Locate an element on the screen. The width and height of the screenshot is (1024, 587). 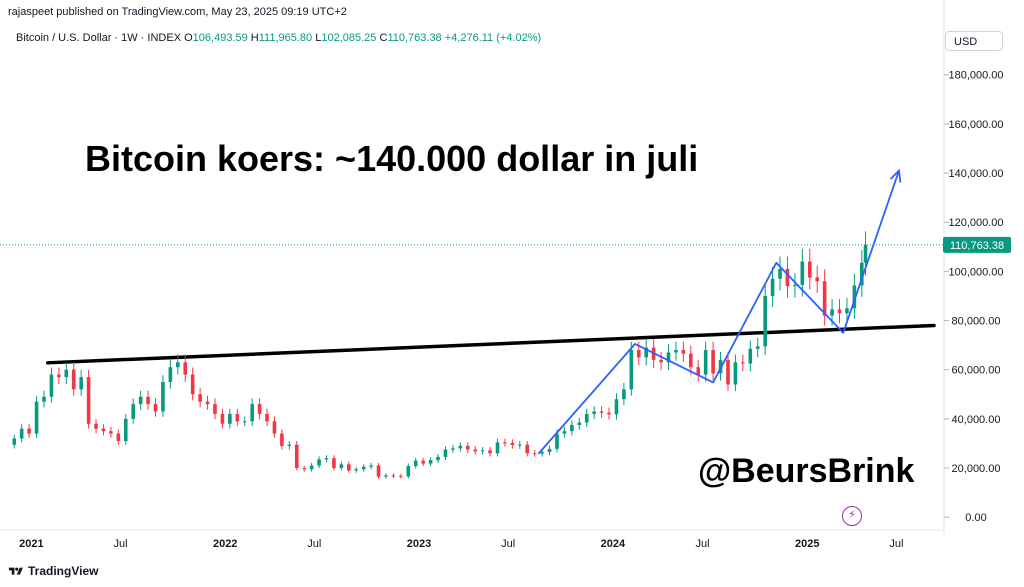
currency-selector: USD is located at coordinates (974, 41).